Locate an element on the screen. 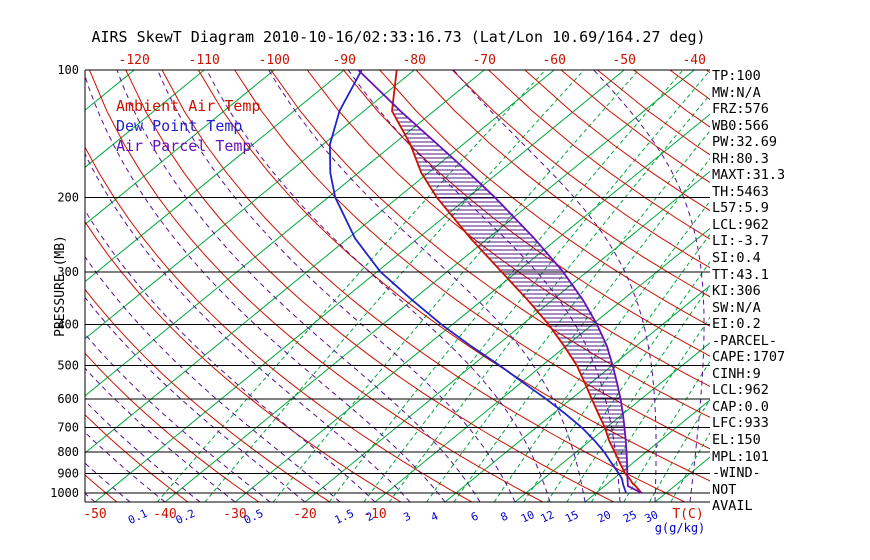  temp-unit-label: T(C) is located at coordinates (687, 514).